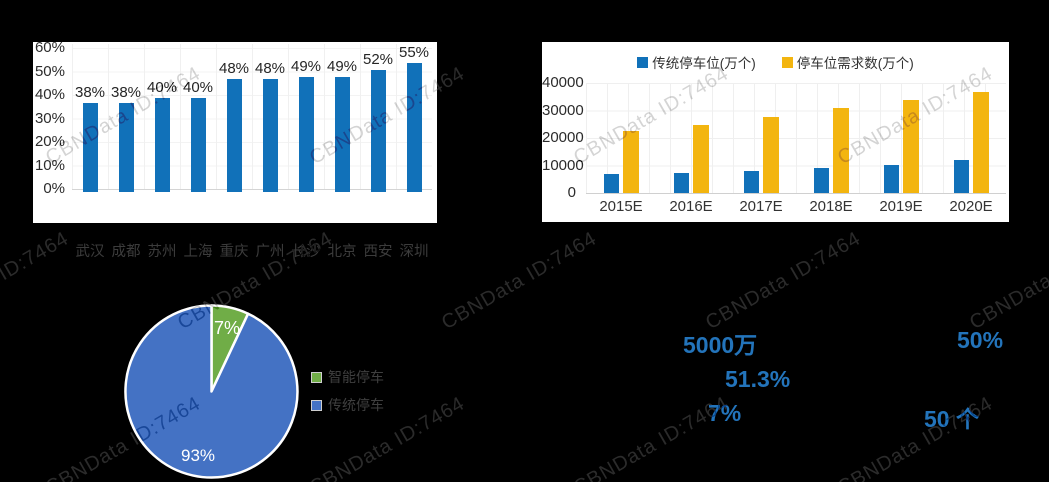  Describe the element at coordinates (49, 47) in the screenshot. I see `y-tick-label: 60%` at that location.